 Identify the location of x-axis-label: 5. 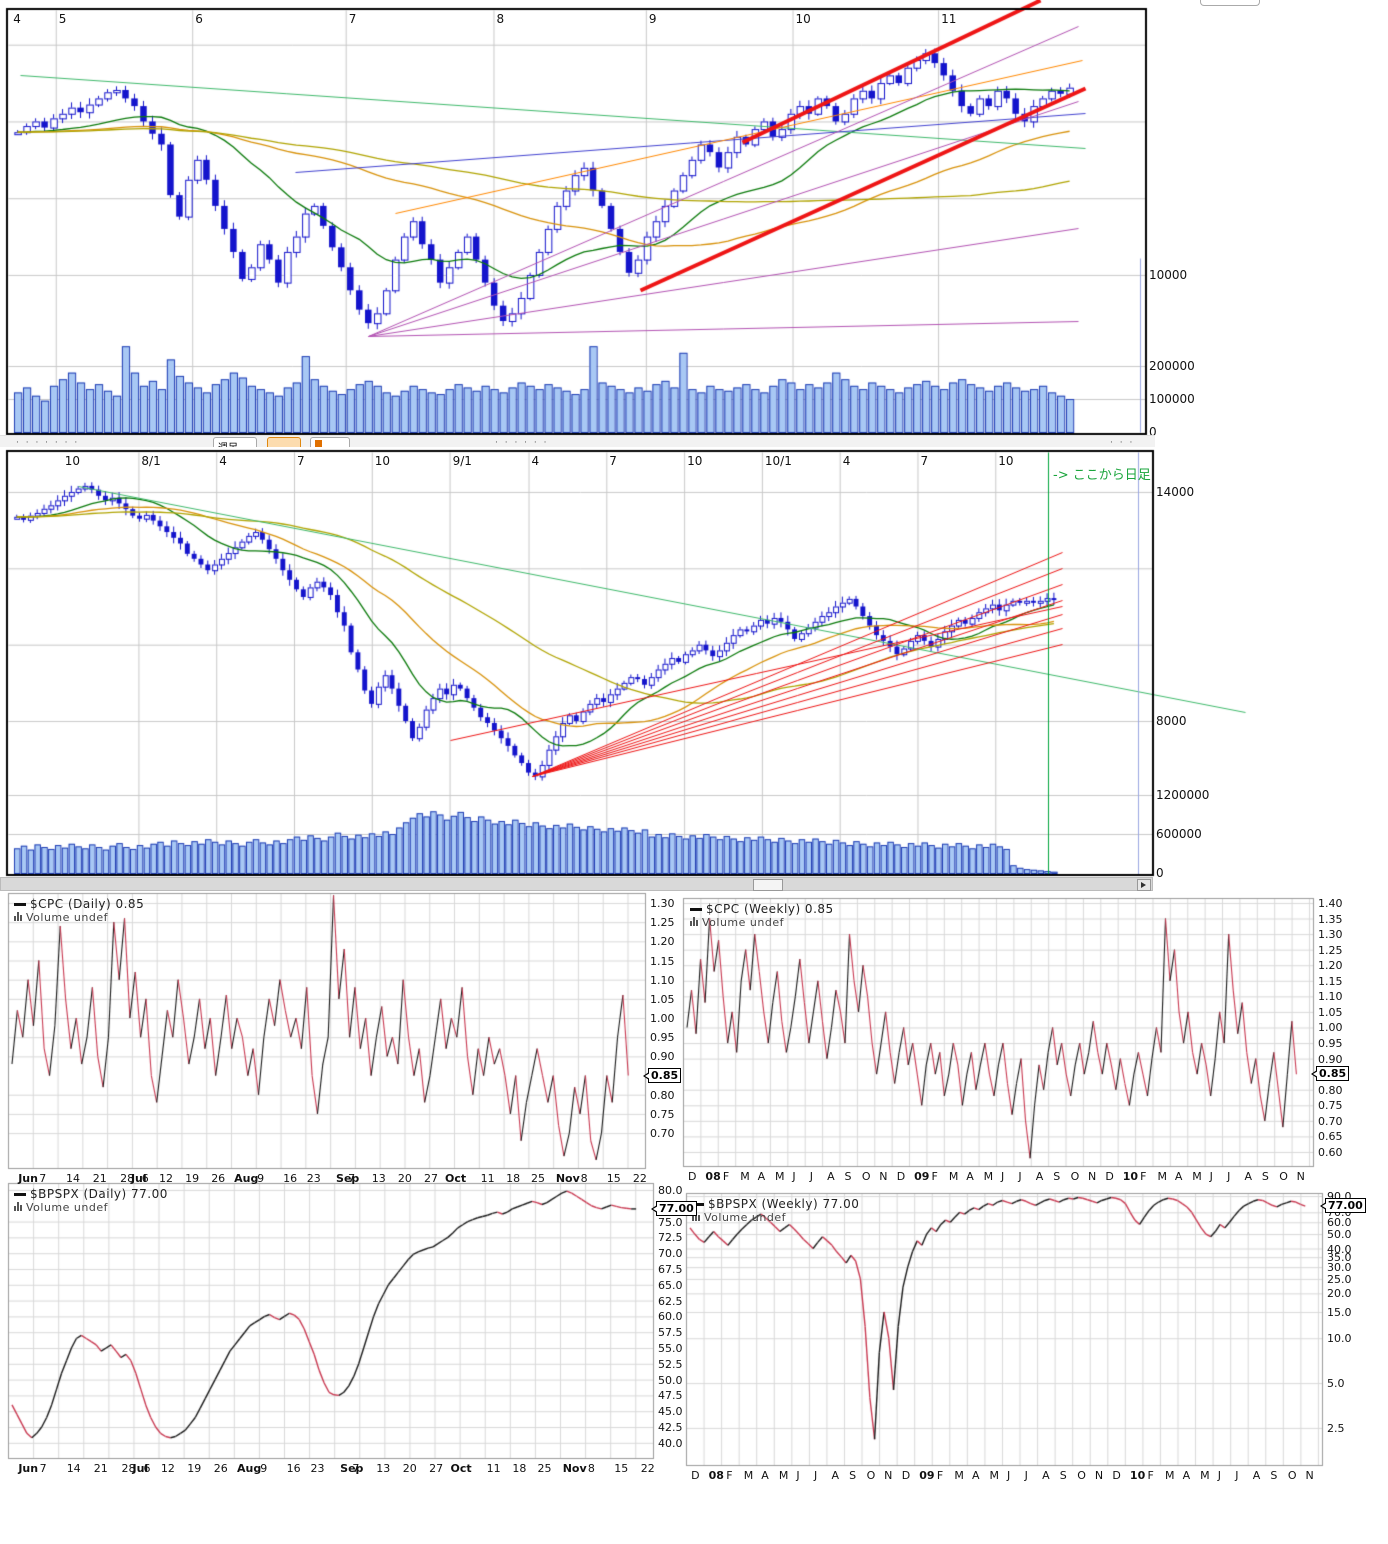
(62, 19).